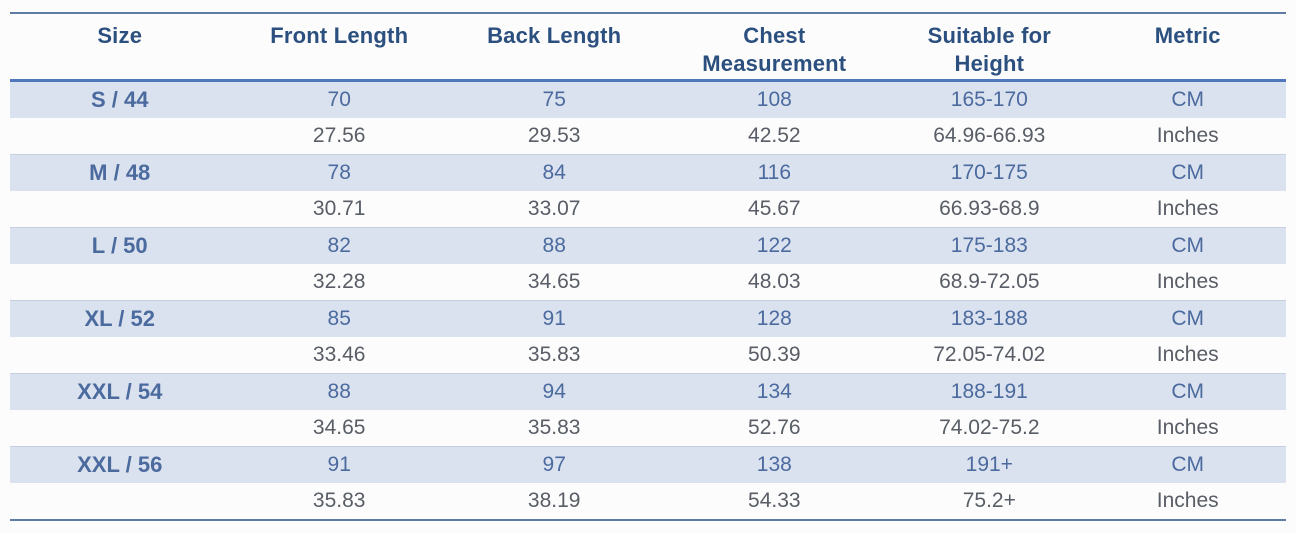  I want to click on table-row: 30.71 33.07 45.67 66.93-68.9 Inches, so click(648, 209).